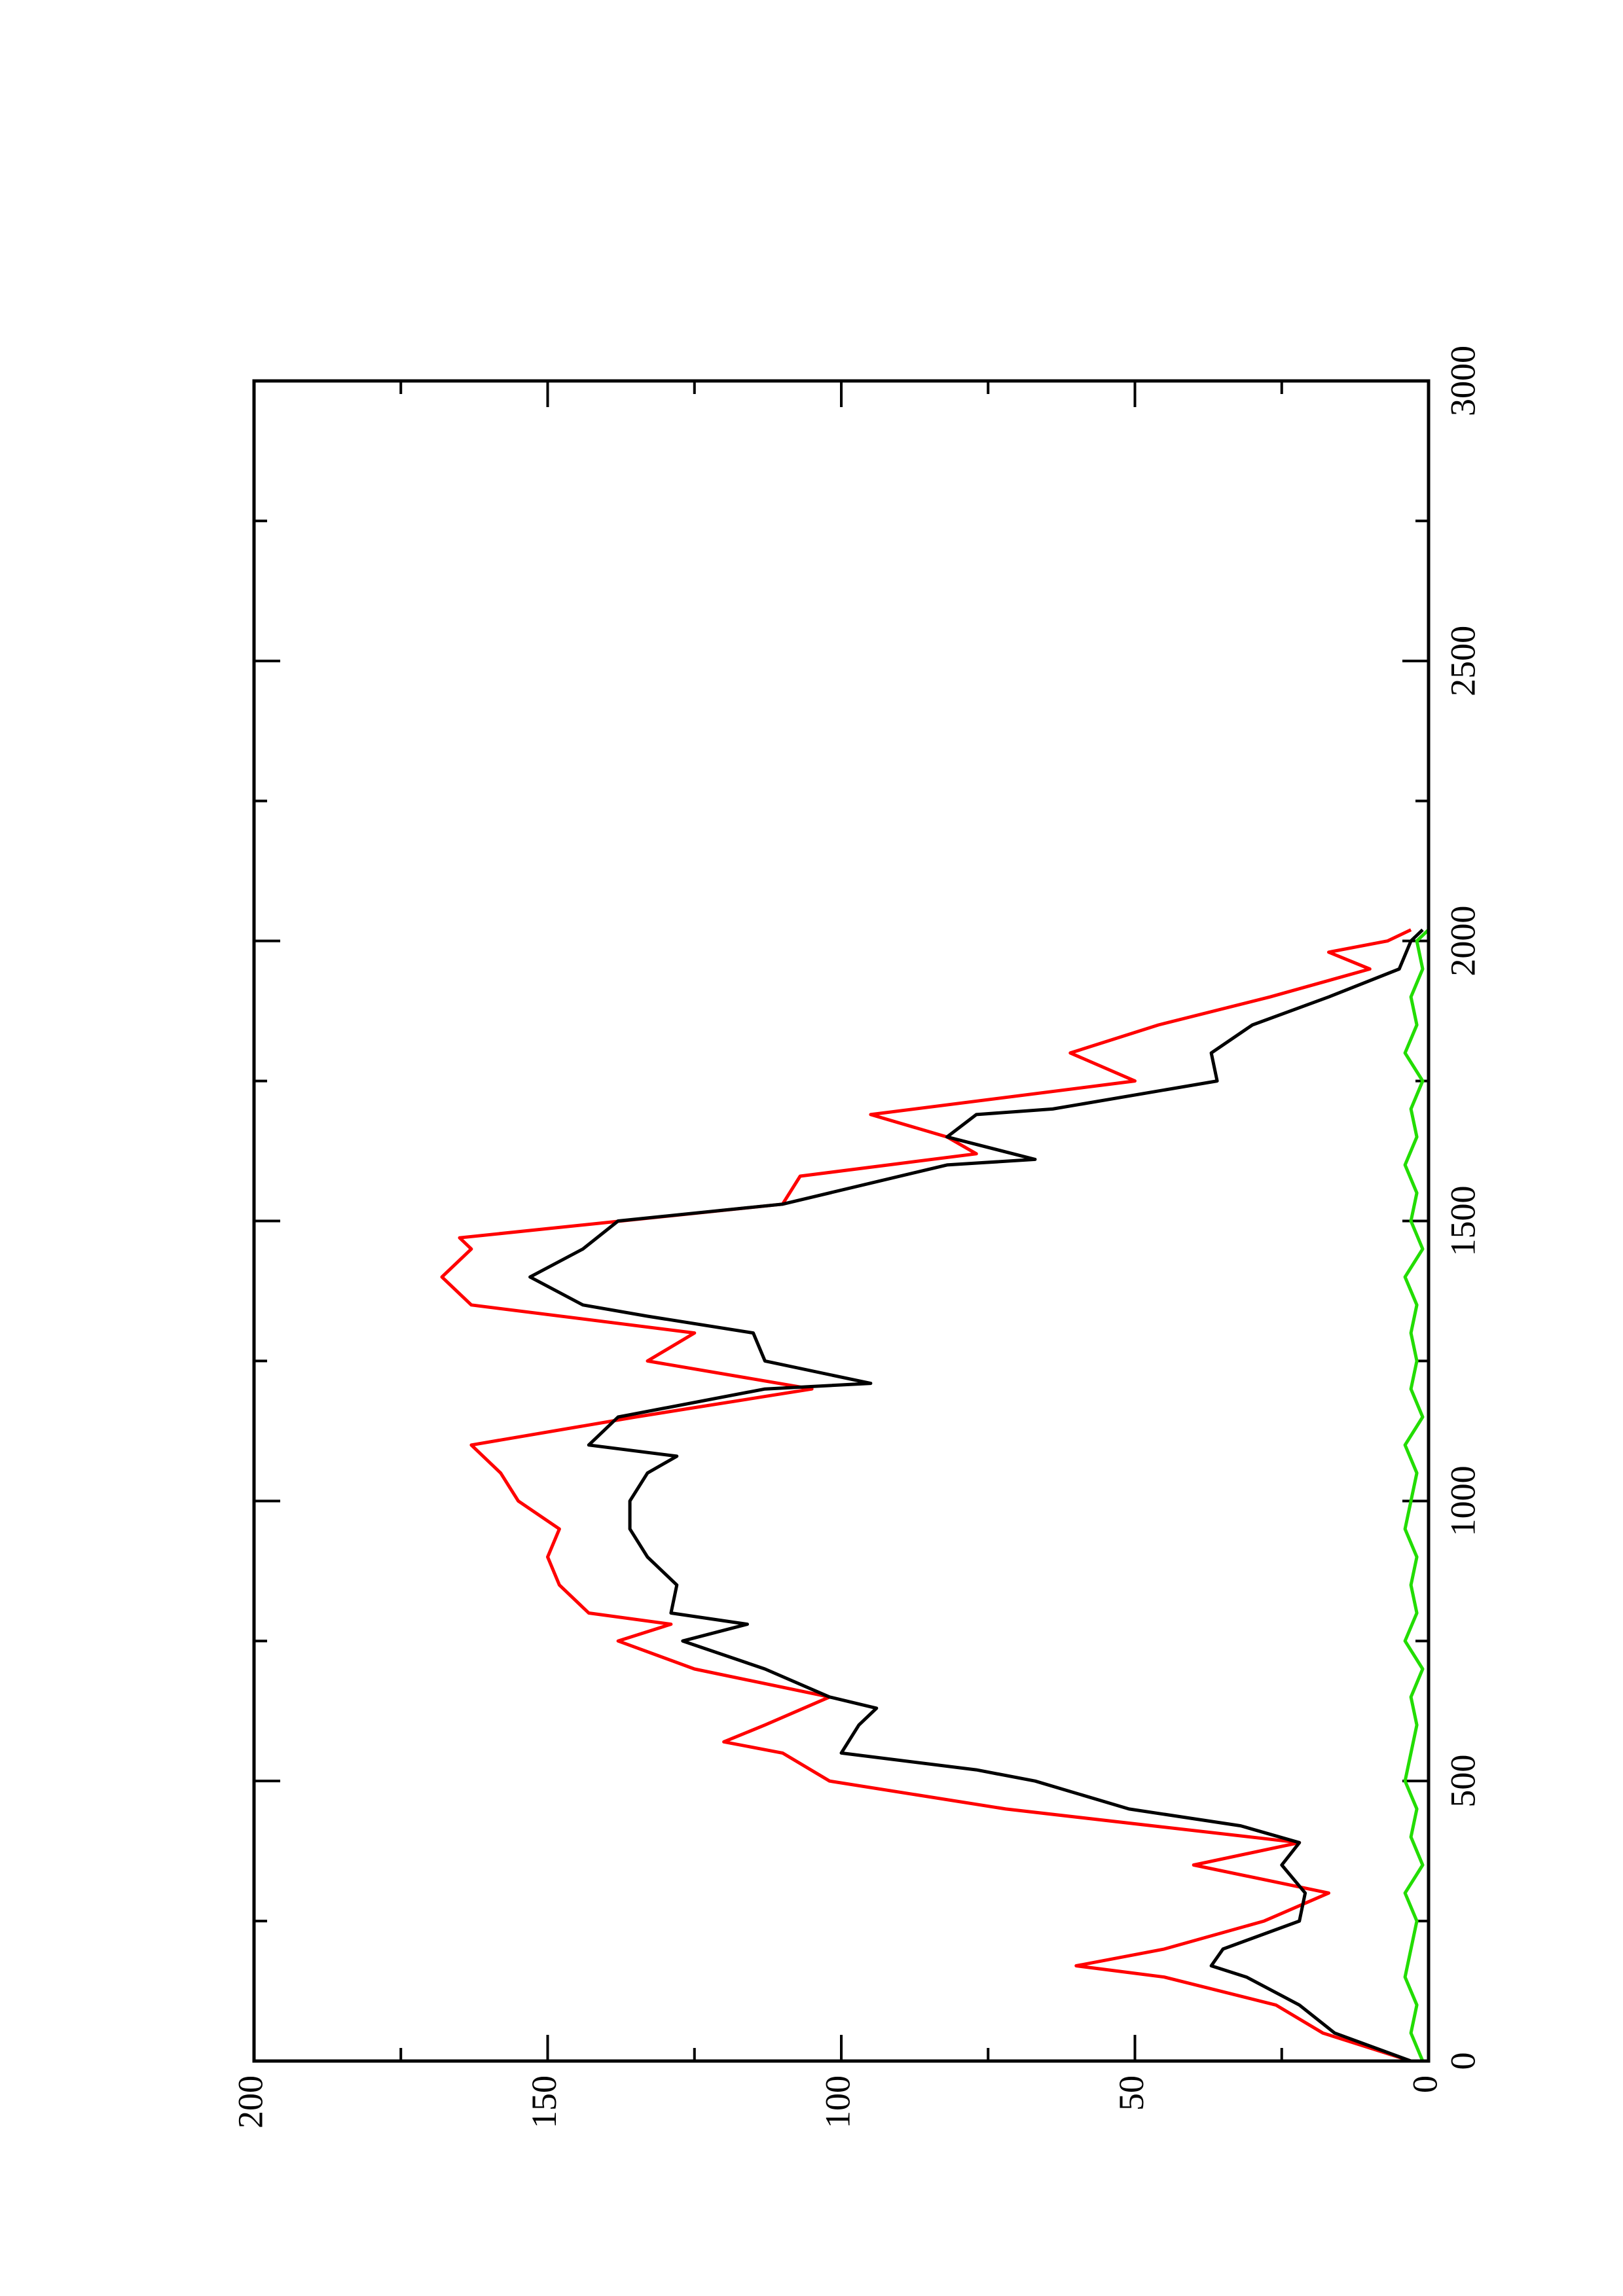 The width and height of the screenshot is (1623, 2296). I want to click on y-tick-label: 200, so click(250, 2101).